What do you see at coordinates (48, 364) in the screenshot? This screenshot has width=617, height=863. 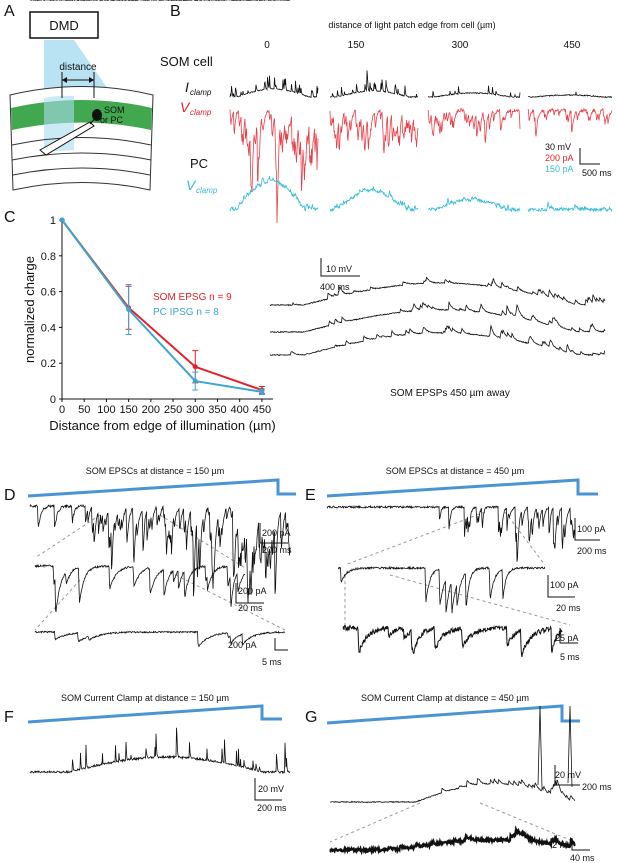 I see `y-tick-label: 0.2` at bounding box center [48, 364].